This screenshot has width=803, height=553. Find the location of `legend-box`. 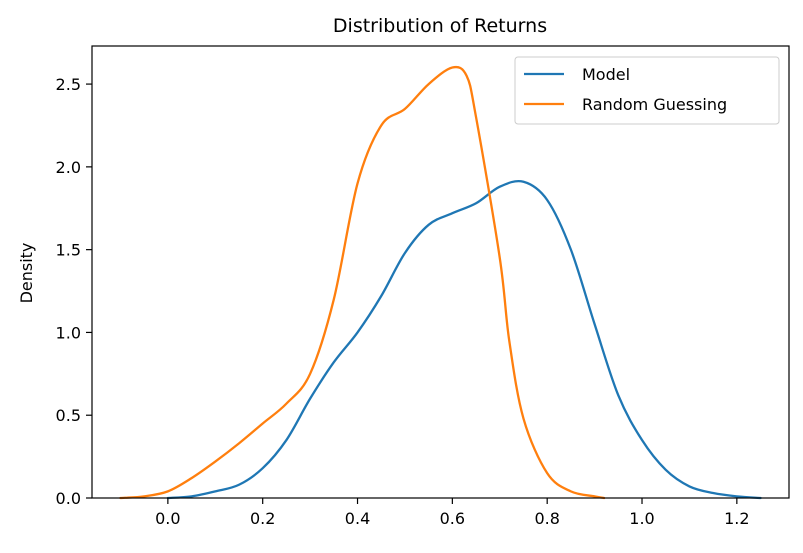

legend-box is located at coordinates (647, 90).